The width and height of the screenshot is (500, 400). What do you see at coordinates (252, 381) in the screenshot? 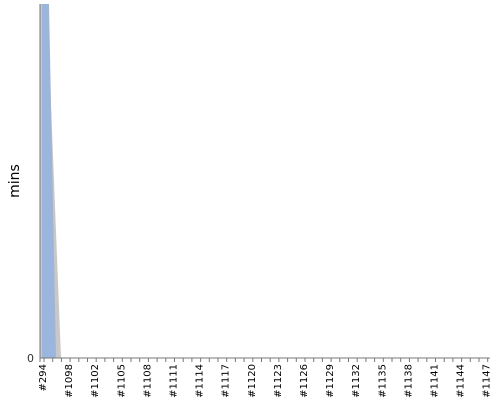
I see `x-tick-label: #1120` at bounding box center [252, 381].